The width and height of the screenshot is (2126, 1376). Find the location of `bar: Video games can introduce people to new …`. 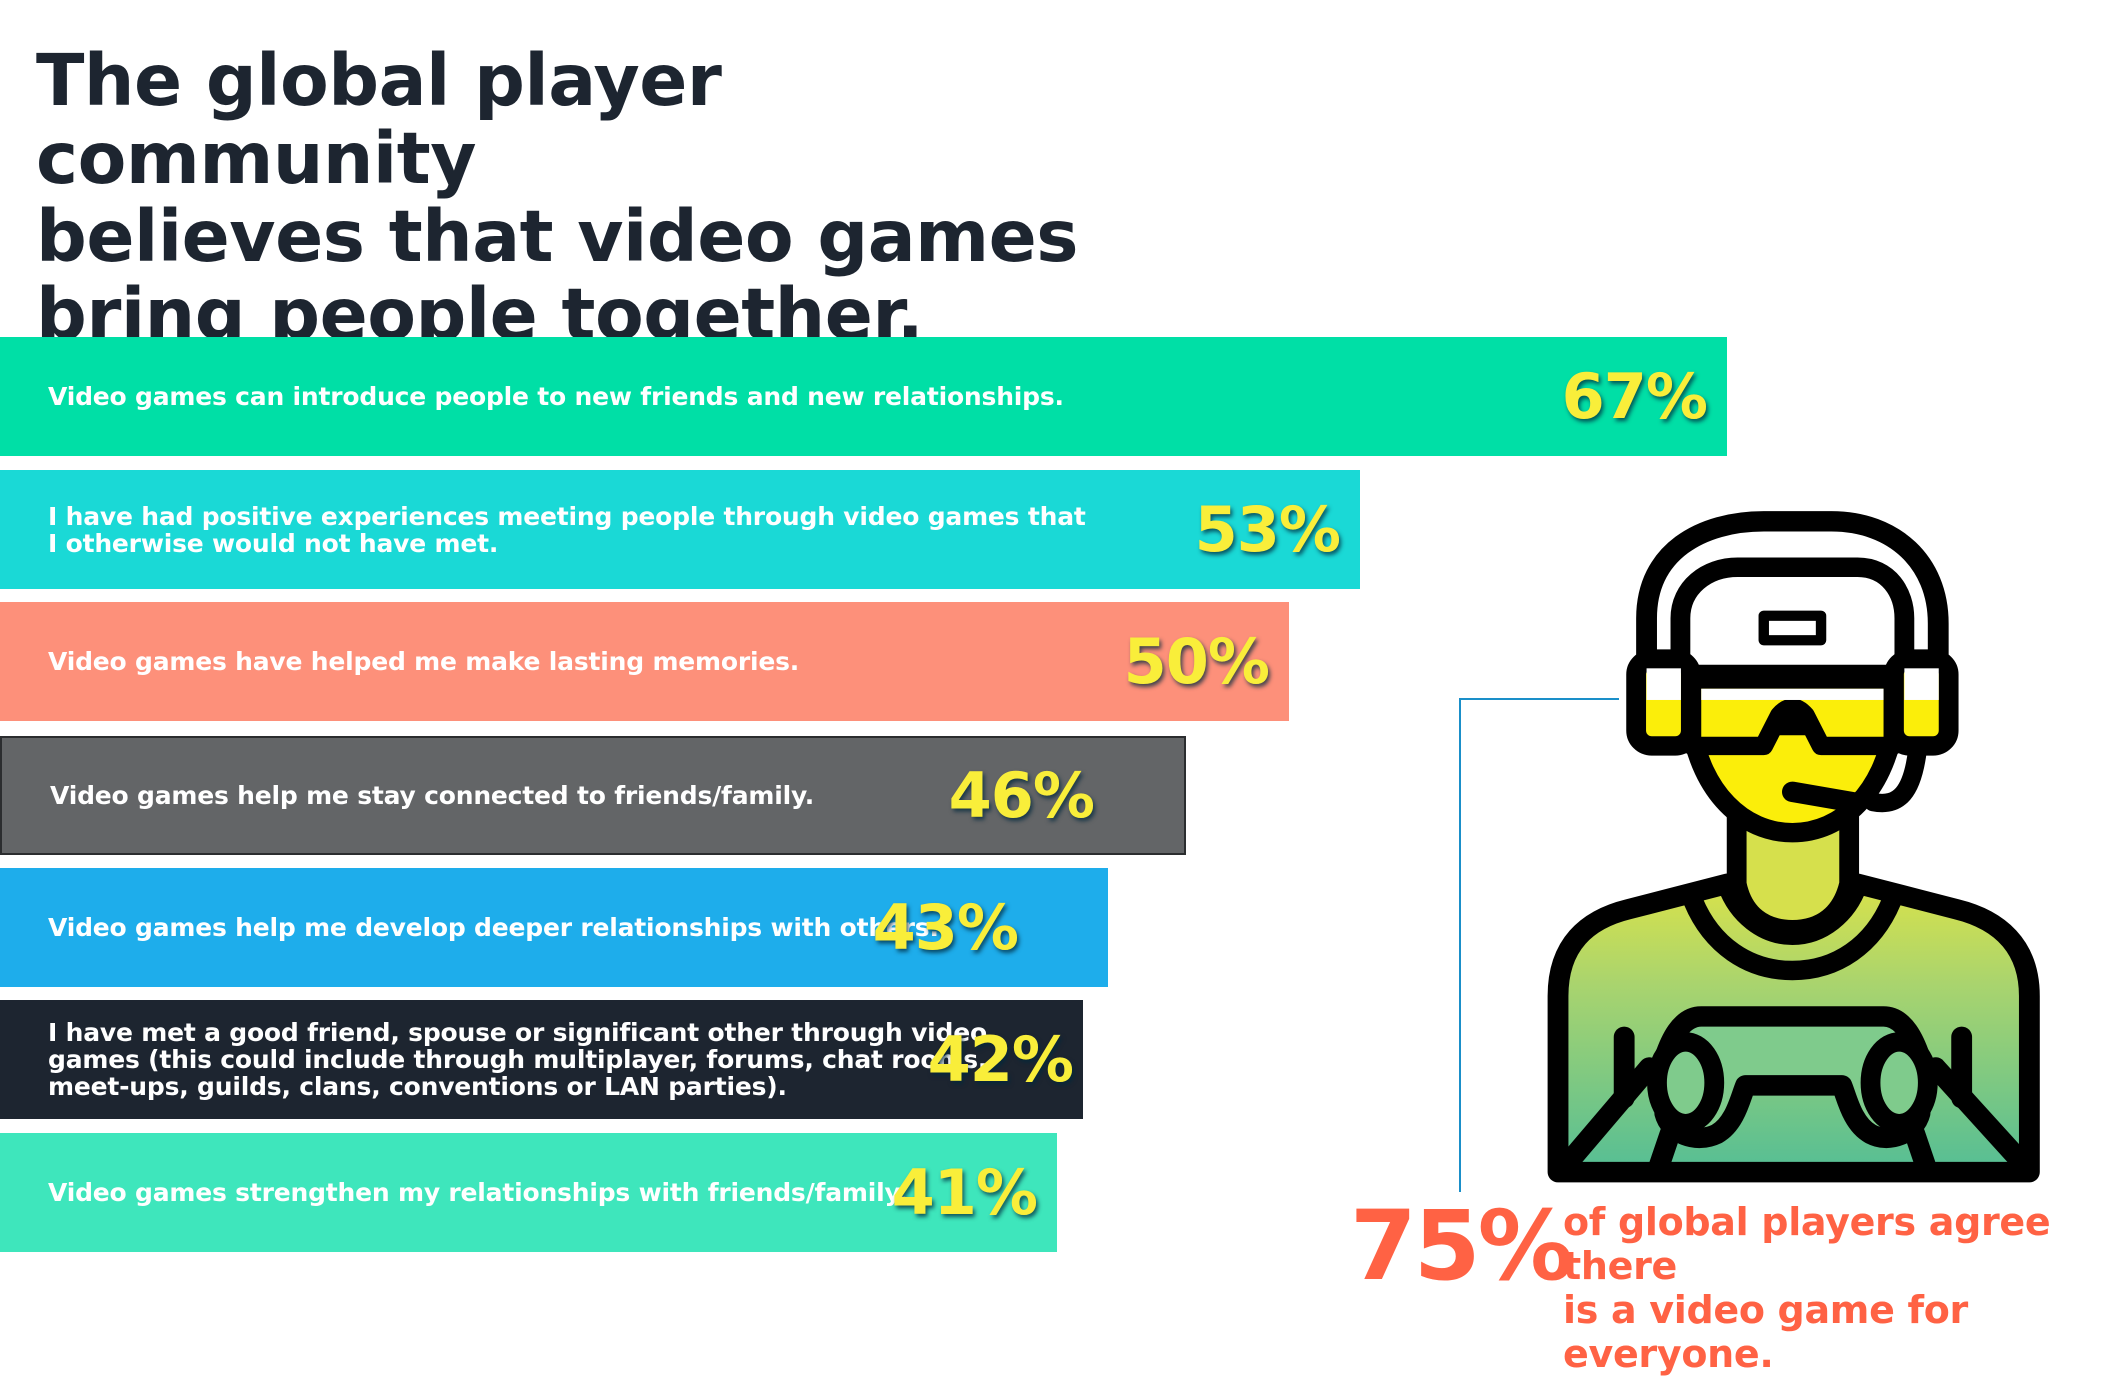

bar: Video games can introduce people to new … is located at coordinates (863, 396).